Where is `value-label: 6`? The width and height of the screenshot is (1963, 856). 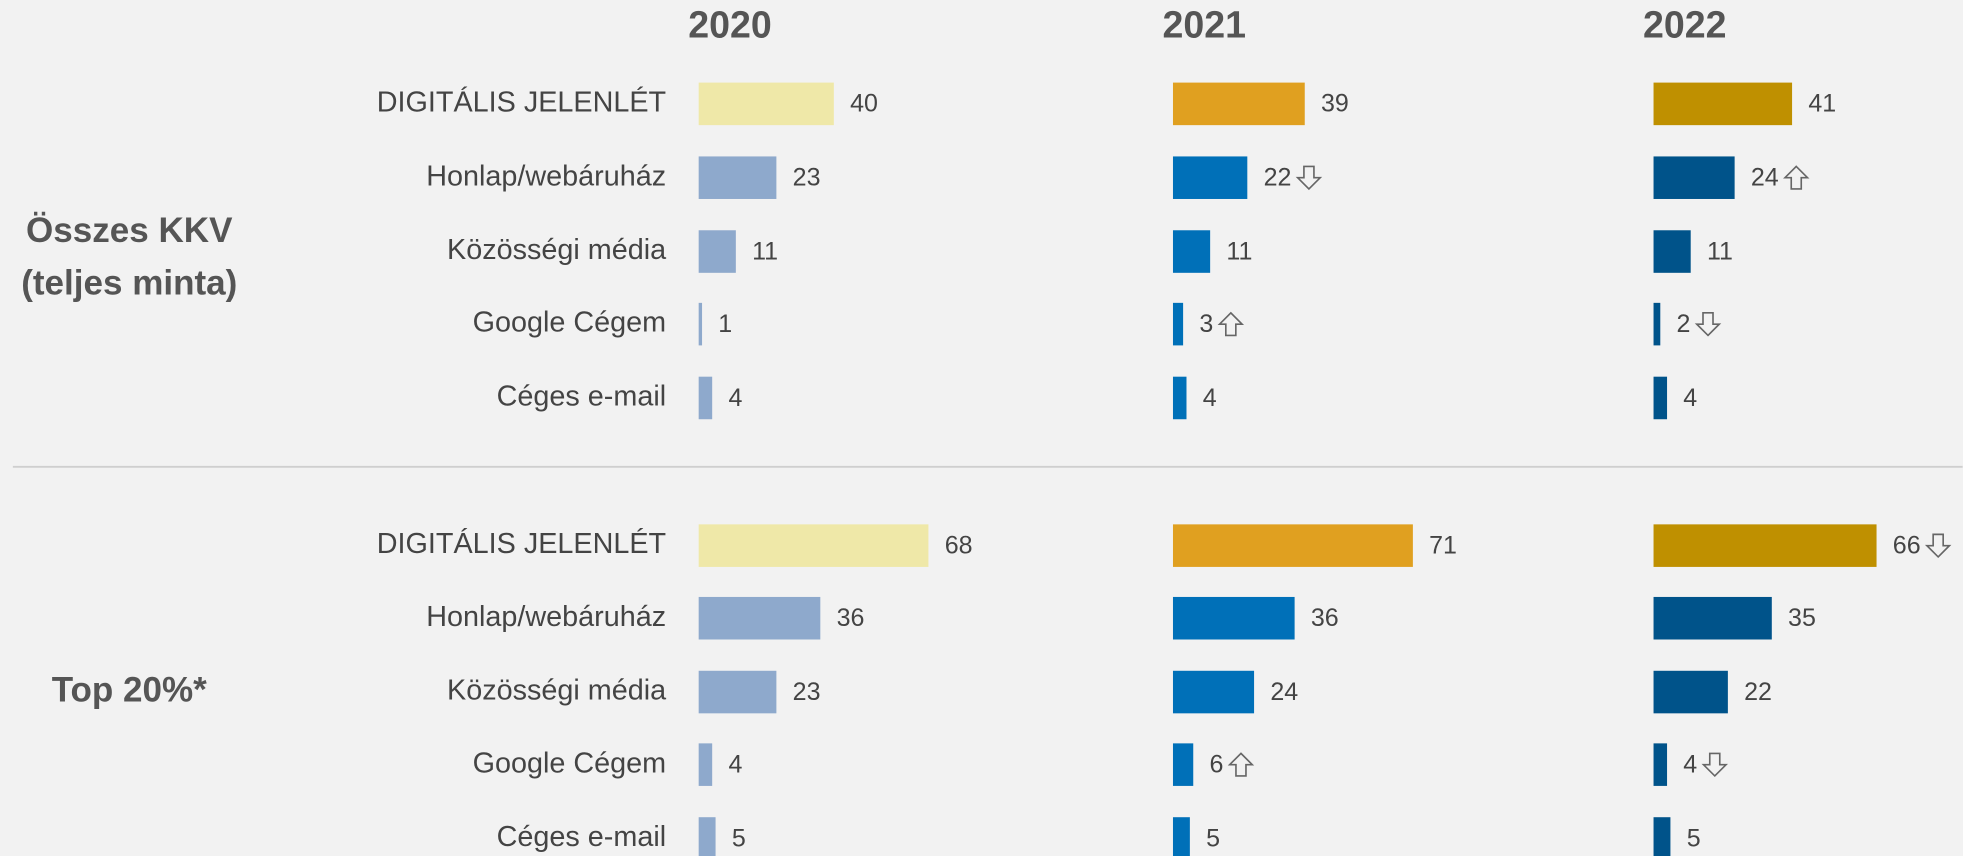 value-label: 6 is located at coordinates (1217, 765).